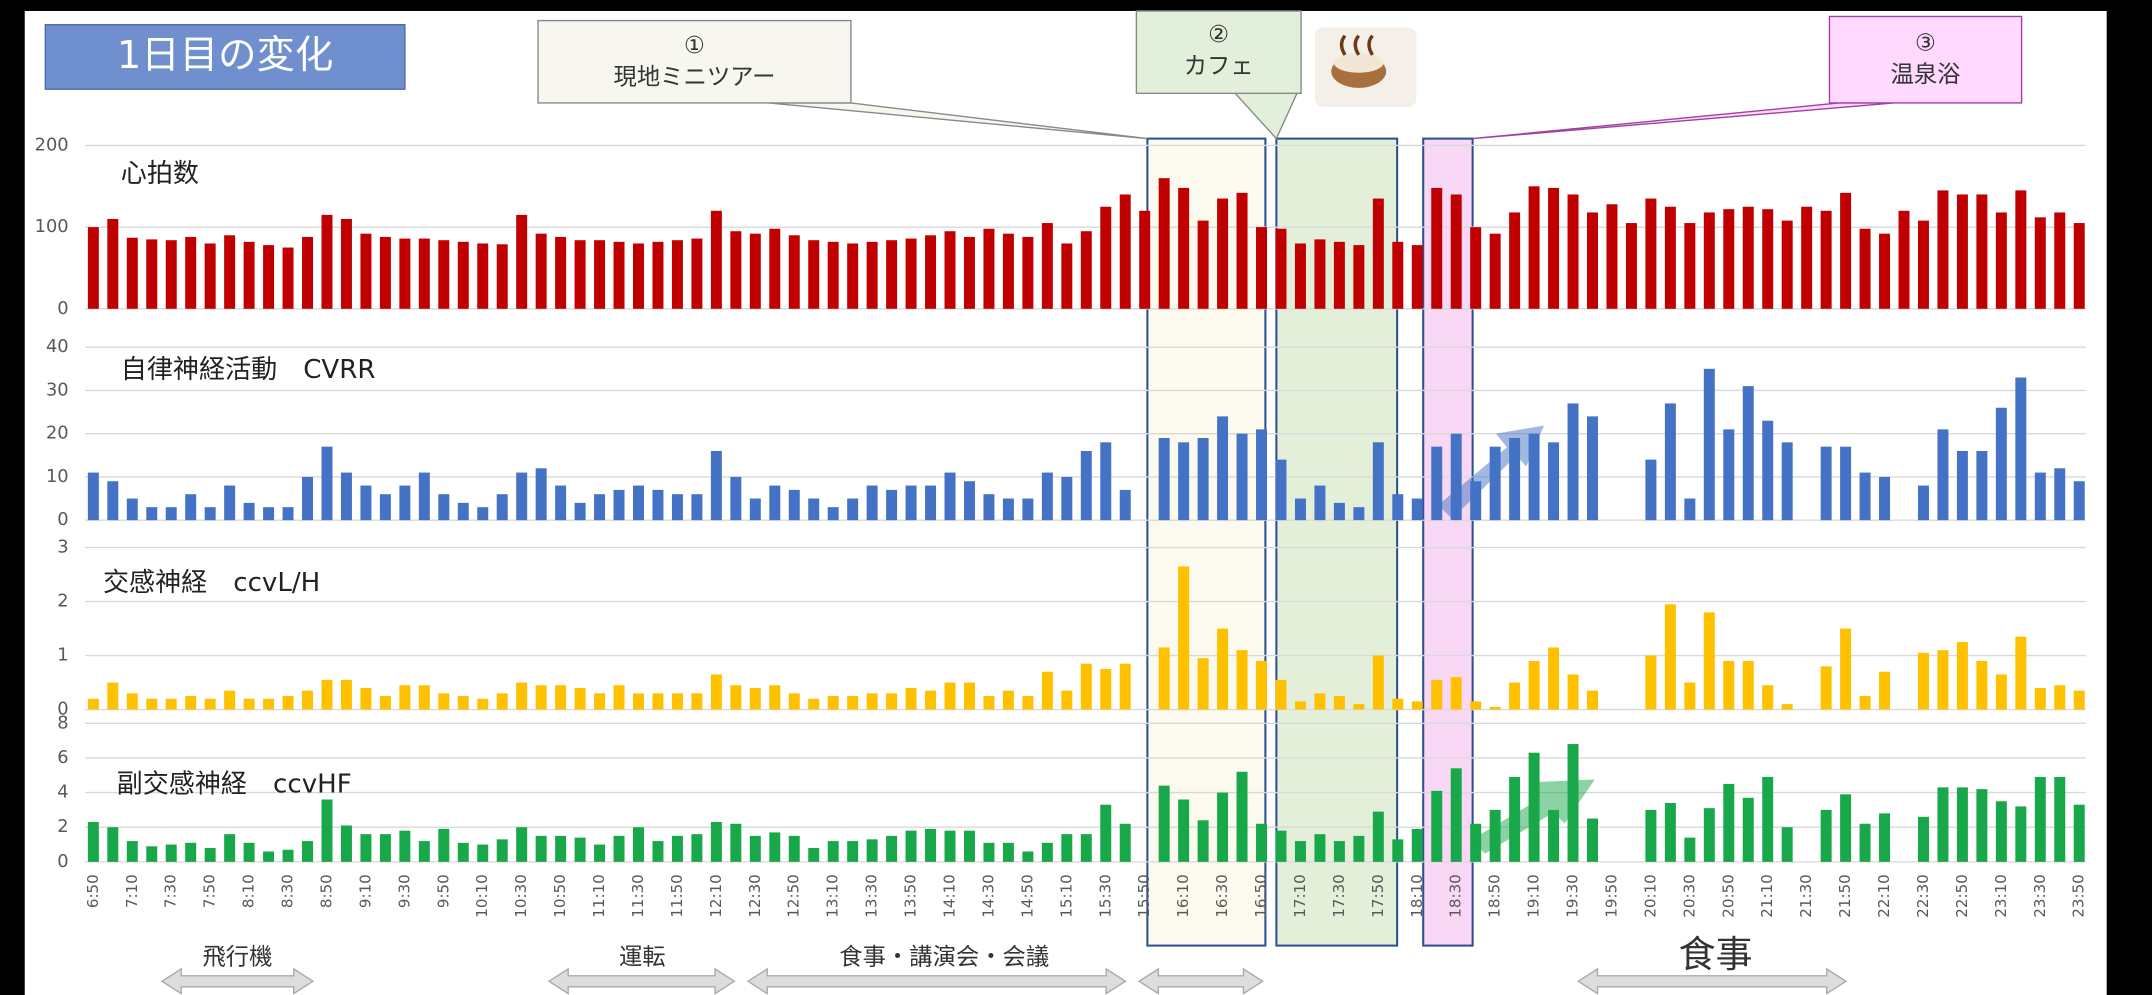 The image size is (2152, 995). Describe the element at coordinates (1534, 895) in the screenshot. I see `x-tick-label: 19:10` at that location.